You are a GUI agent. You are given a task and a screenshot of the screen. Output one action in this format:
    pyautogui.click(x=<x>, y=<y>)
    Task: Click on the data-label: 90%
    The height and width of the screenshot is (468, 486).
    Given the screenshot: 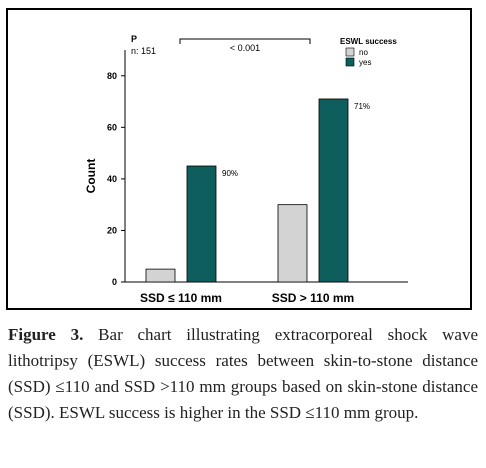 What is the action you would take?
    pyautogui.click(x=230, y=173)
    